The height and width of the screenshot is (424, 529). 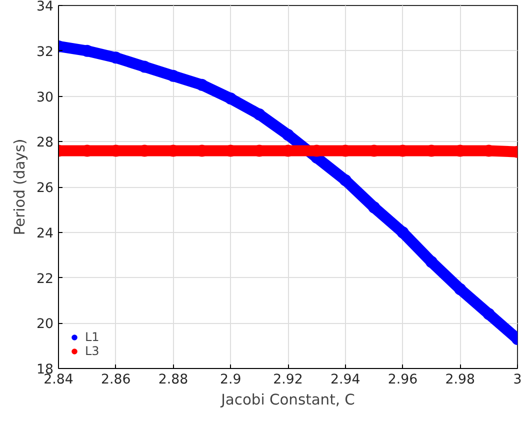 I want to click on y-tick-label: 20, so click(x=45, y=324).